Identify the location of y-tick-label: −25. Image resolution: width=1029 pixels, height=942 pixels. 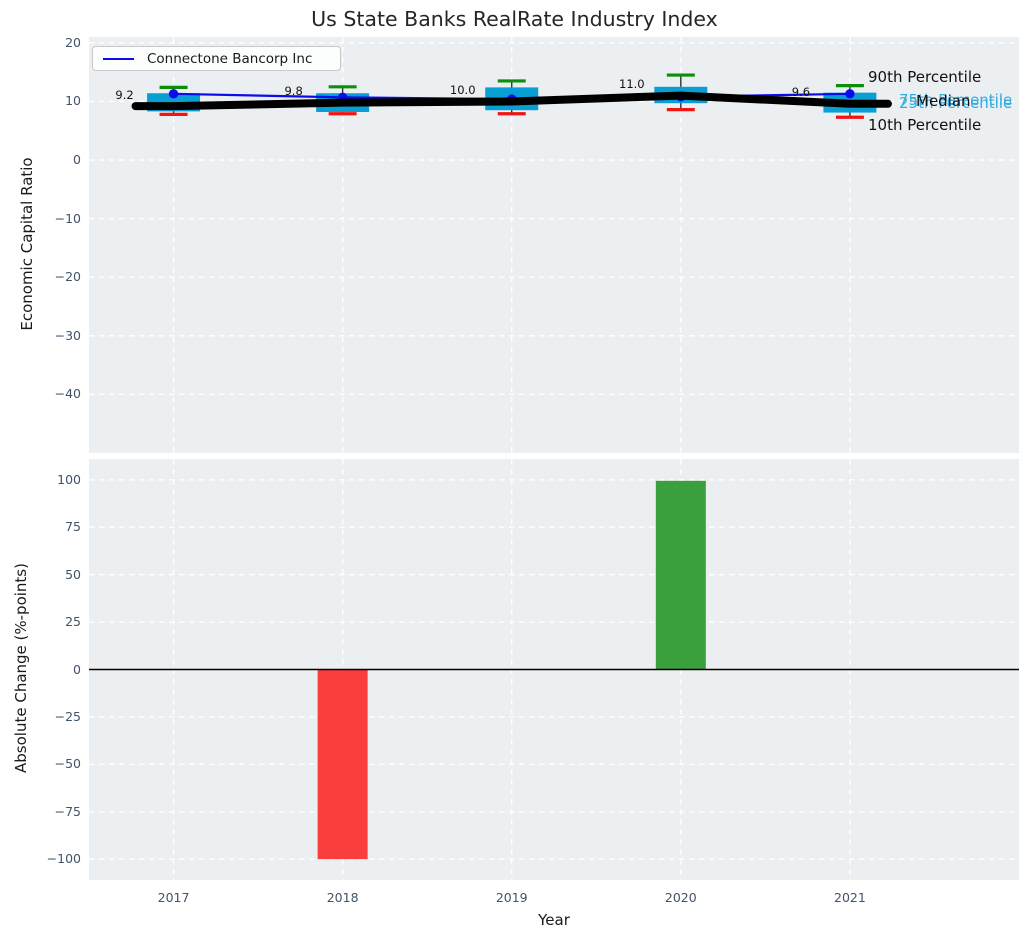
(67, 716).